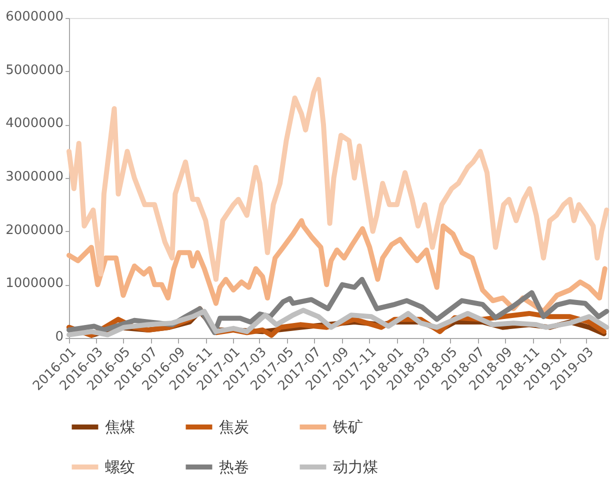  Describe the element at coordinates (35, 230) in the screenshot. I see `y-tick-label: 2000000` at that location.